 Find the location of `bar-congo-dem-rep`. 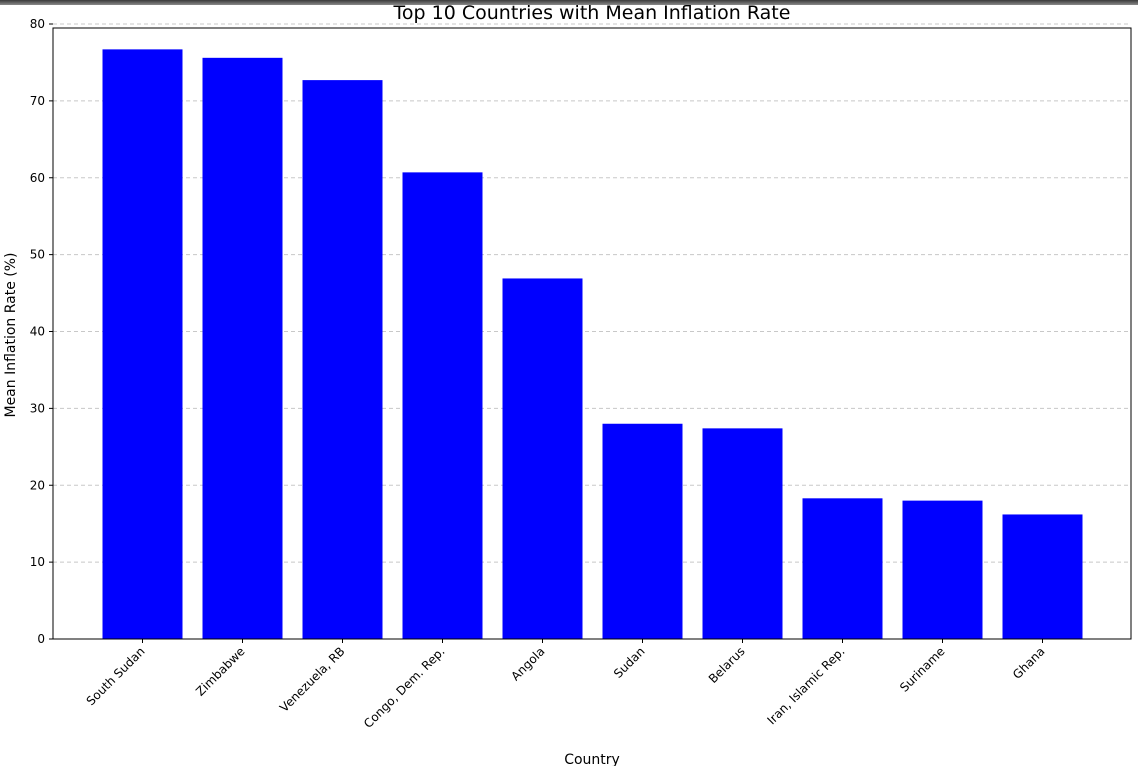

bar-congo-dem-rep is located at coordinates (442, 405).